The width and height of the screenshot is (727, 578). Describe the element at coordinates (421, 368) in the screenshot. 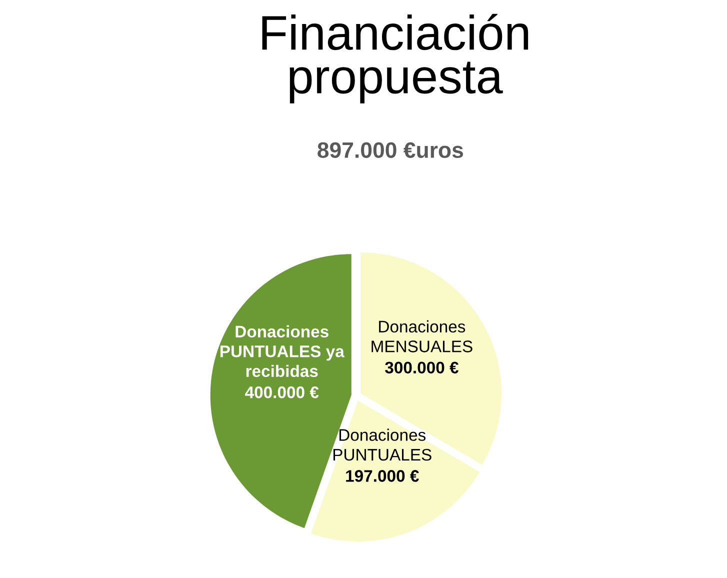

I see `data-label: 300.000 €` at that location.